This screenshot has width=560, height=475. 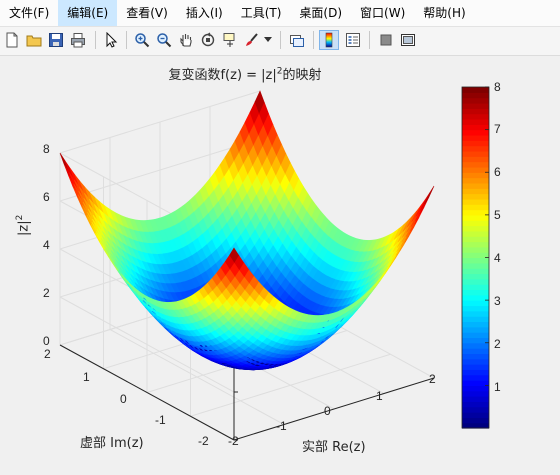 What do you see at coordinates (208, 40) in the screenshot?
I see `rotate-3d-icon` at bounding box center [208, 40].